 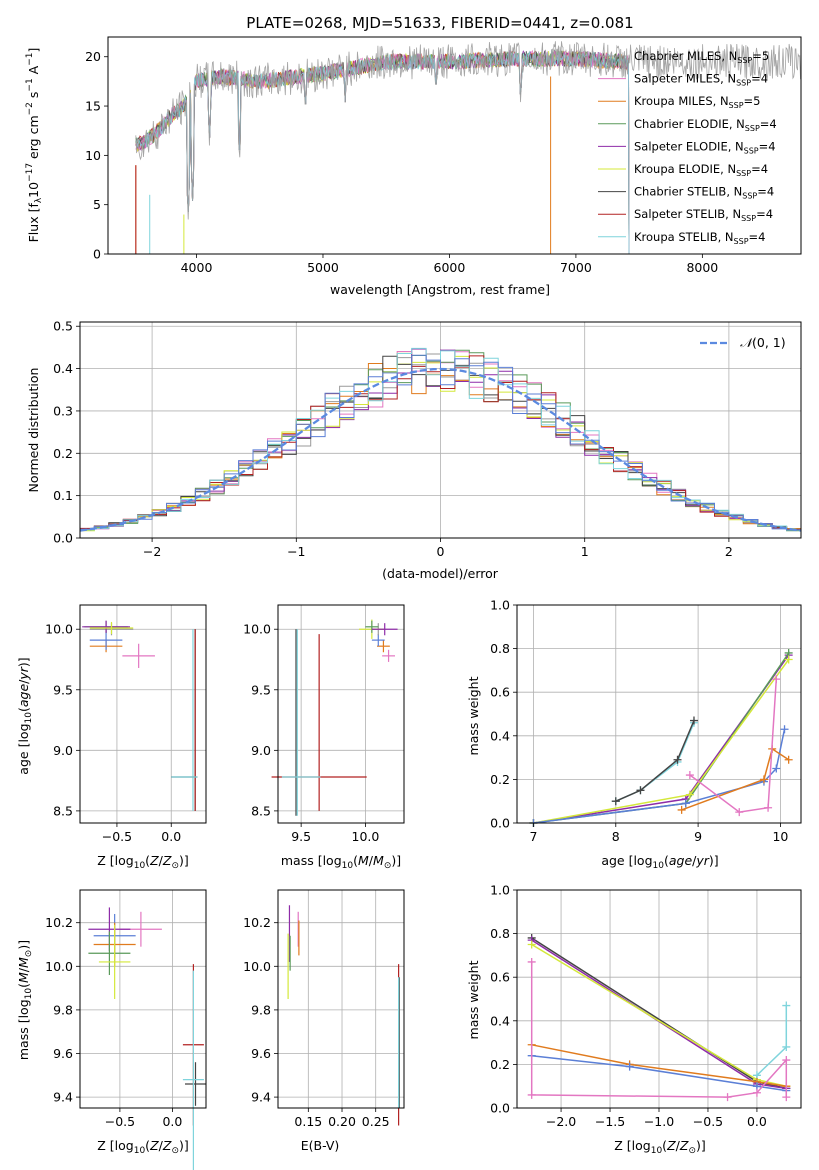 I want to click on legend-label-name: Kroupa MILES, N, so click(x=681, y=101).